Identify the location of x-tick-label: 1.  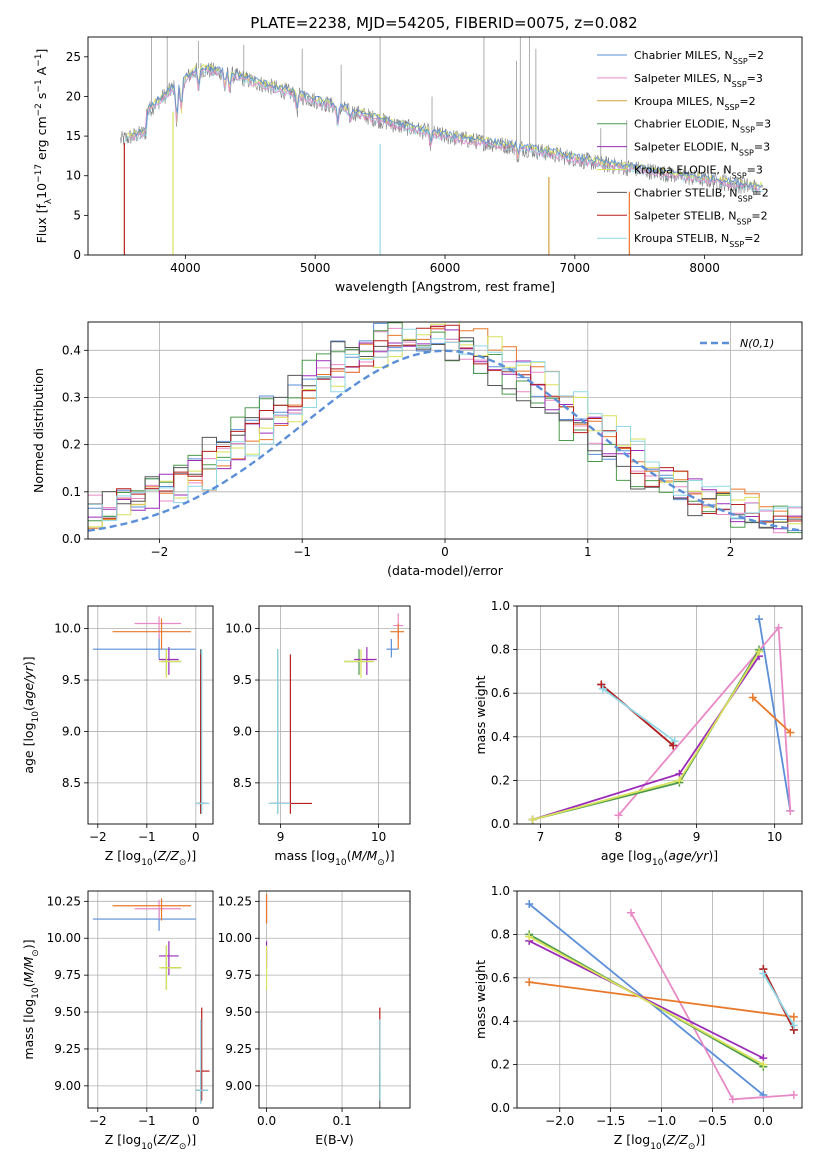
(588, 552).